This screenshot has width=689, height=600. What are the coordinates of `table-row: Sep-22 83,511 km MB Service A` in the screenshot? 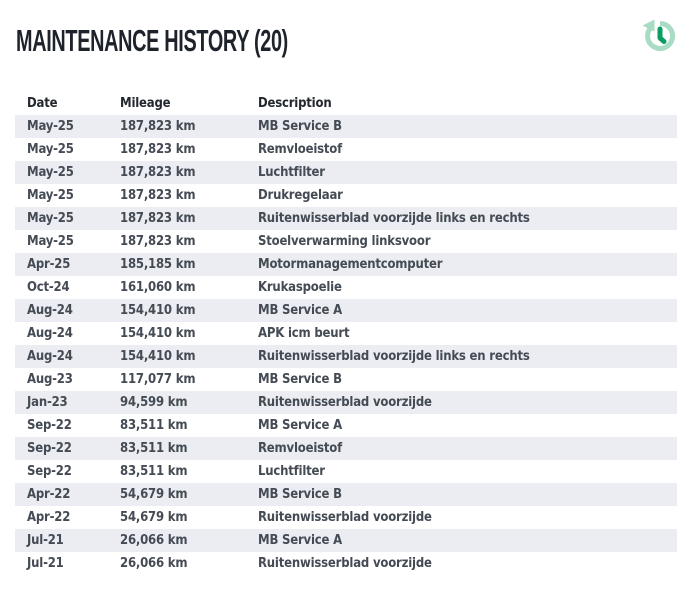 It's located at (346, 425).